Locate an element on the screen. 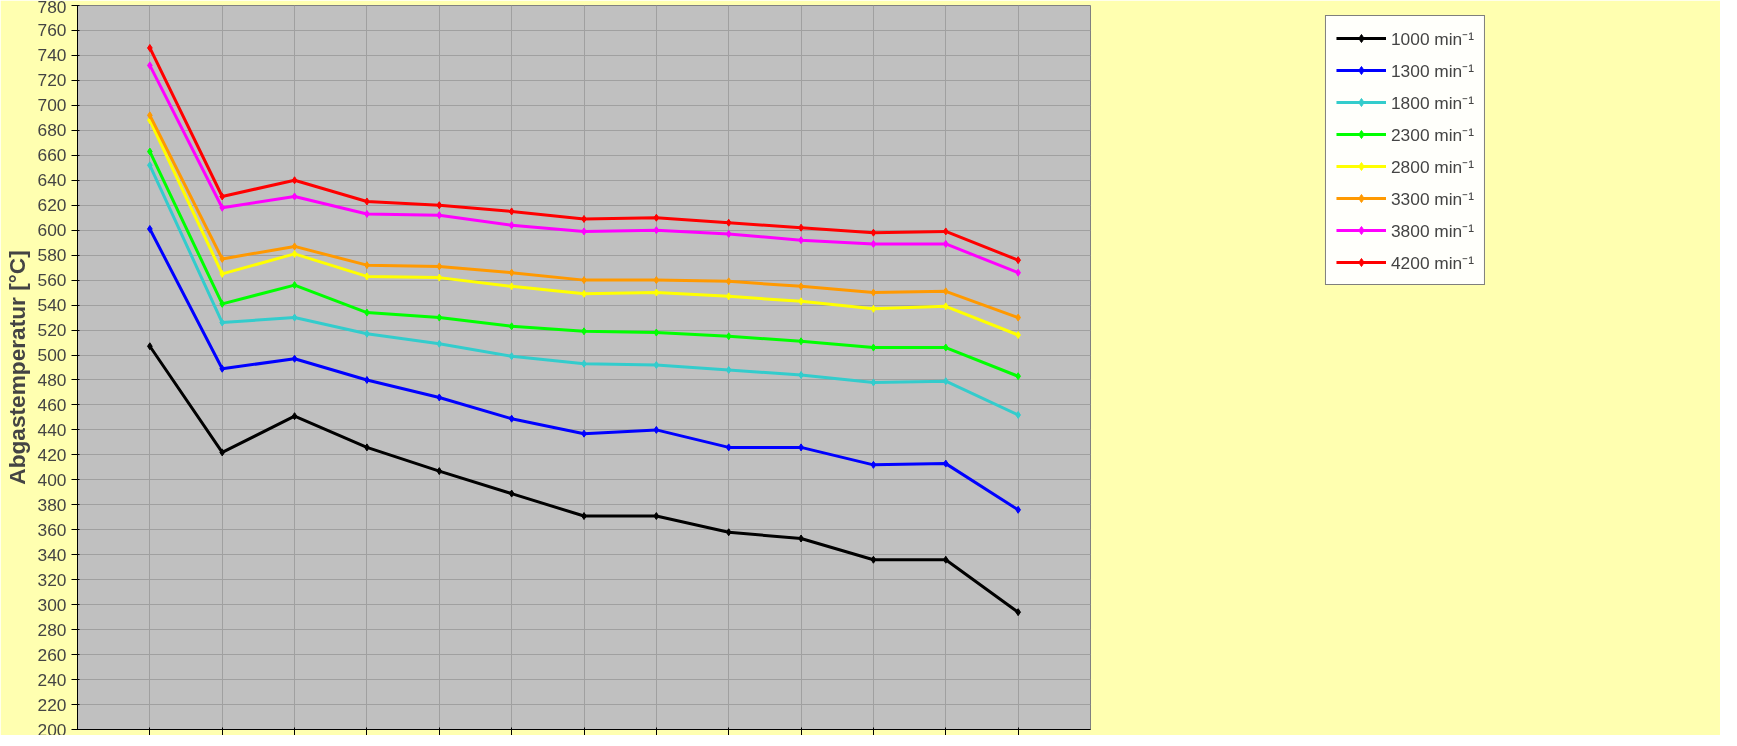 This screenshot has height=746, width=1737. y-tick-label: 600 is located at coordinates (52, 230).